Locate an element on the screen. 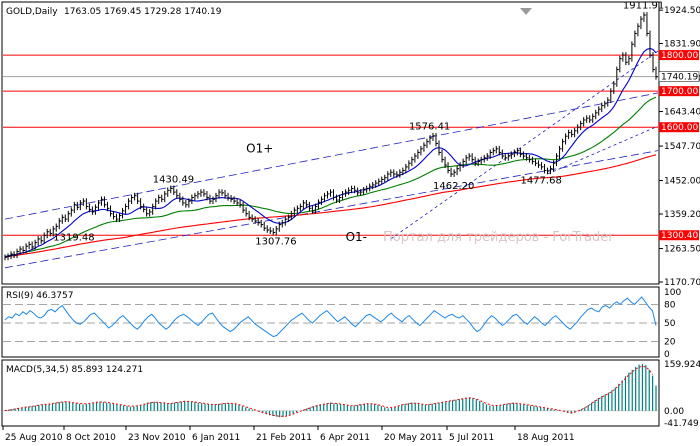  price-annotation: 1911.91 is located at coordinates (643, 6).